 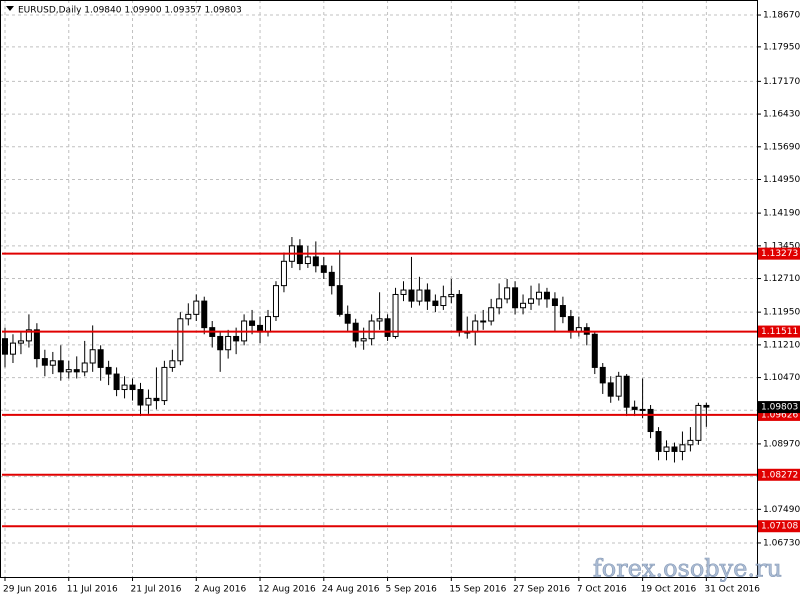 What do you see at coordinates (351, 590) in the screenshot?
I see `x-tick-label: 24 Aug 2016` at bounding box center [351, 590].